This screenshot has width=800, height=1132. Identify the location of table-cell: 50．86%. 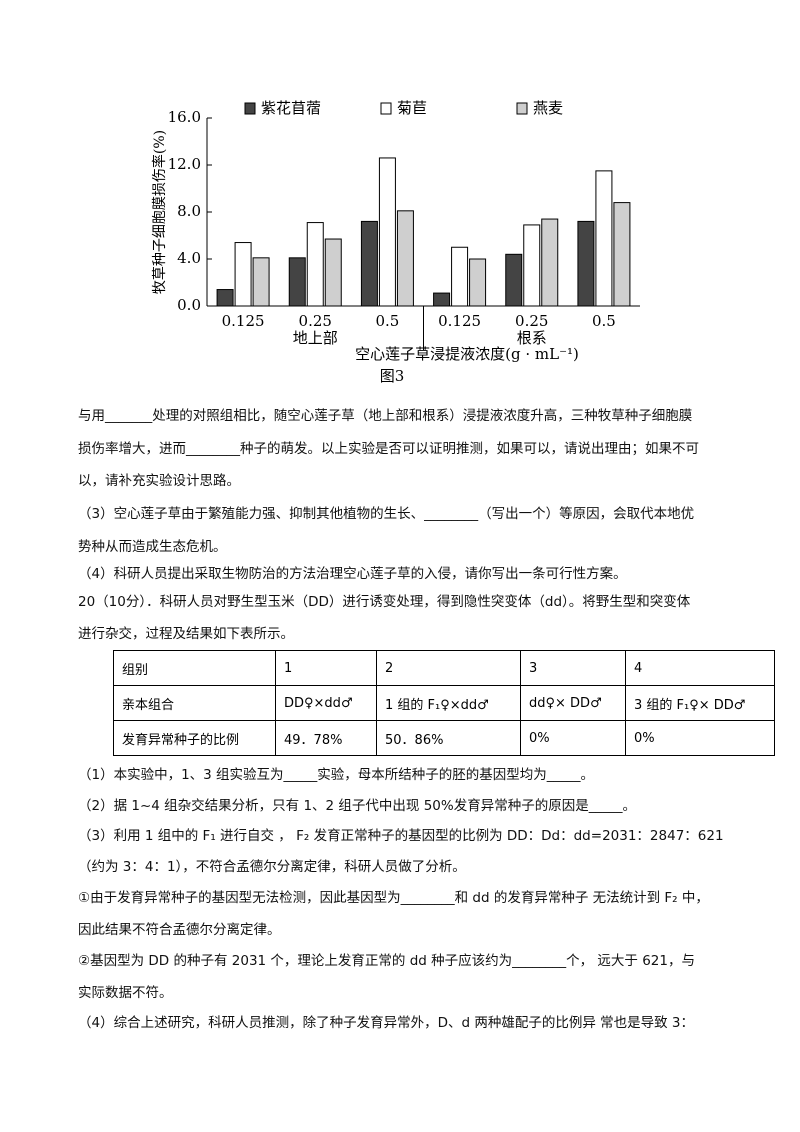
(448, 738).